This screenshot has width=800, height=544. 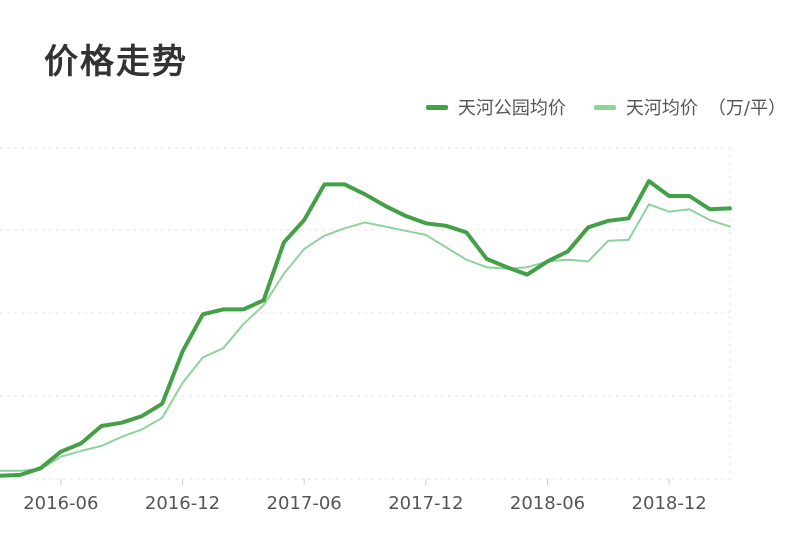 What do you see at coordinates (592, 107) in the screenshot?
I see `chart-legend: 天河公园均价 天河均价 （万/平）` at bounding box center [592, 107].